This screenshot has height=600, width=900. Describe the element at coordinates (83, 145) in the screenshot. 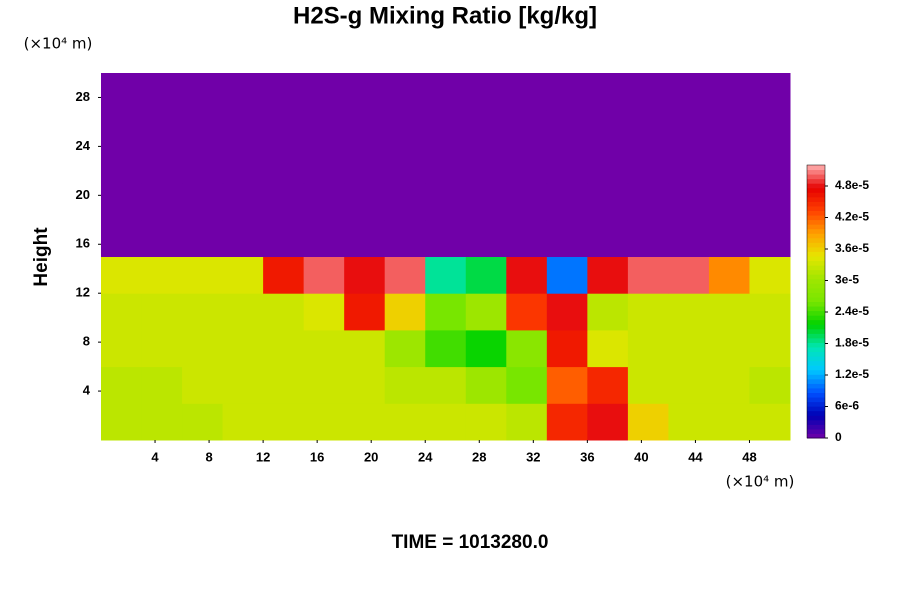

I see `y-tick-label: 24` at that location.